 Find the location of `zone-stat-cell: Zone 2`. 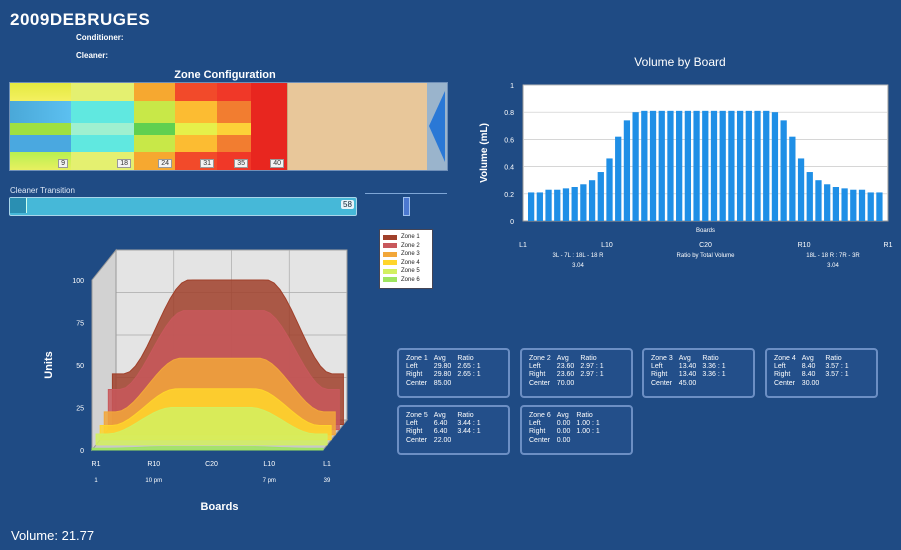

zone-stat-cell: Zone 2 is located at coordinates (540, 358).